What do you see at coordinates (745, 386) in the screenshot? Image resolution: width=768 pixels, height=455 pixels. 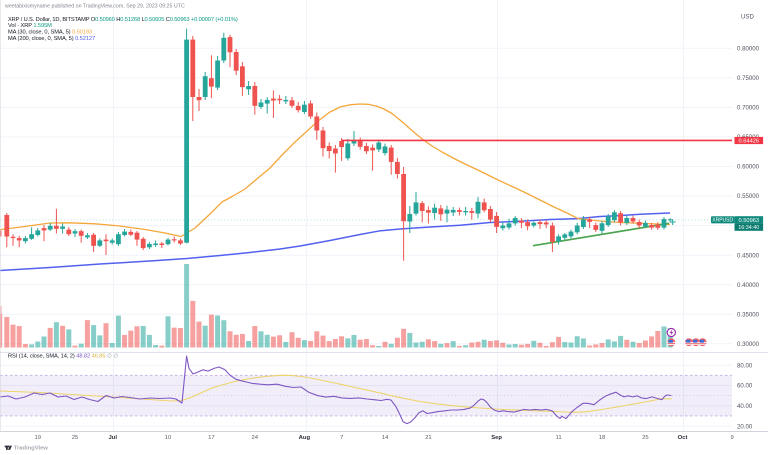 I see `svg-text: 60.00` at bounding box center [745, 386].